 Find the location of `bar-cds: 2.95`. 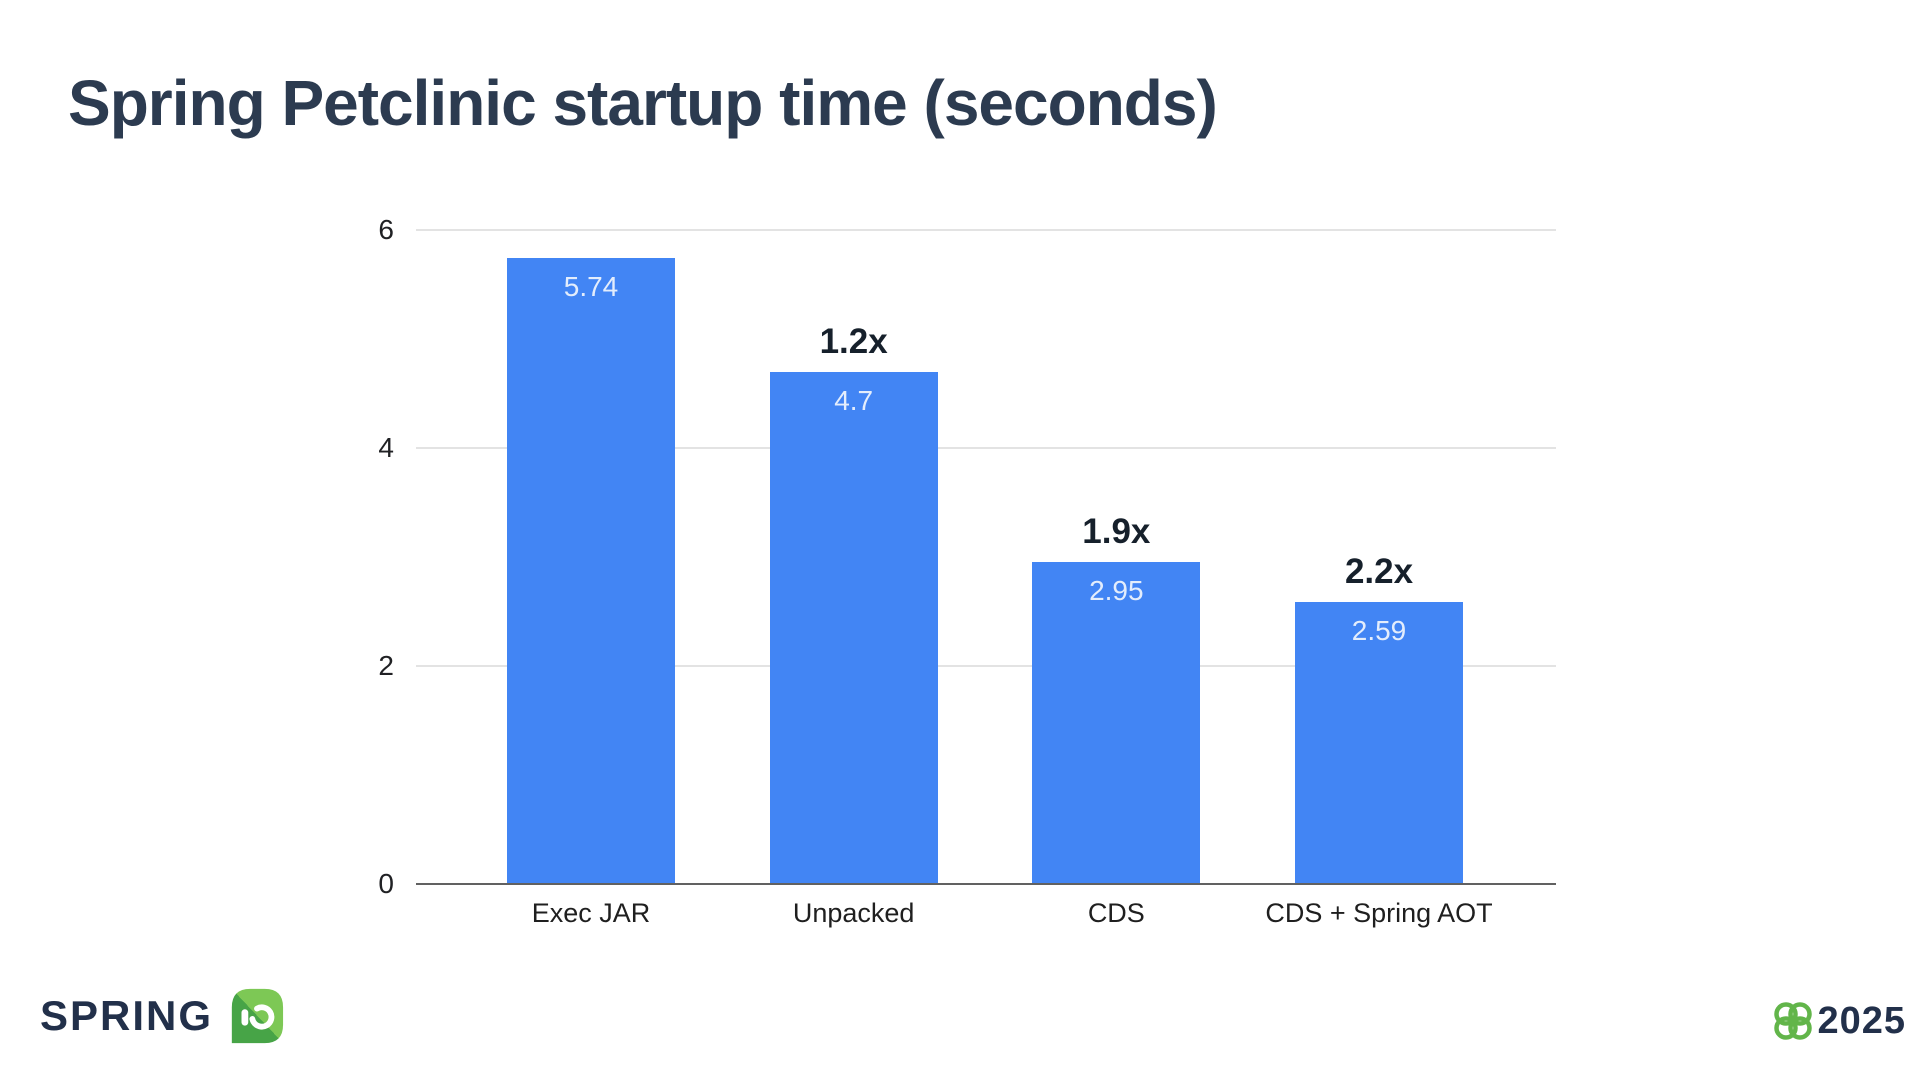

bar-cds: 2.95 is located at coordinates (1116, 722).